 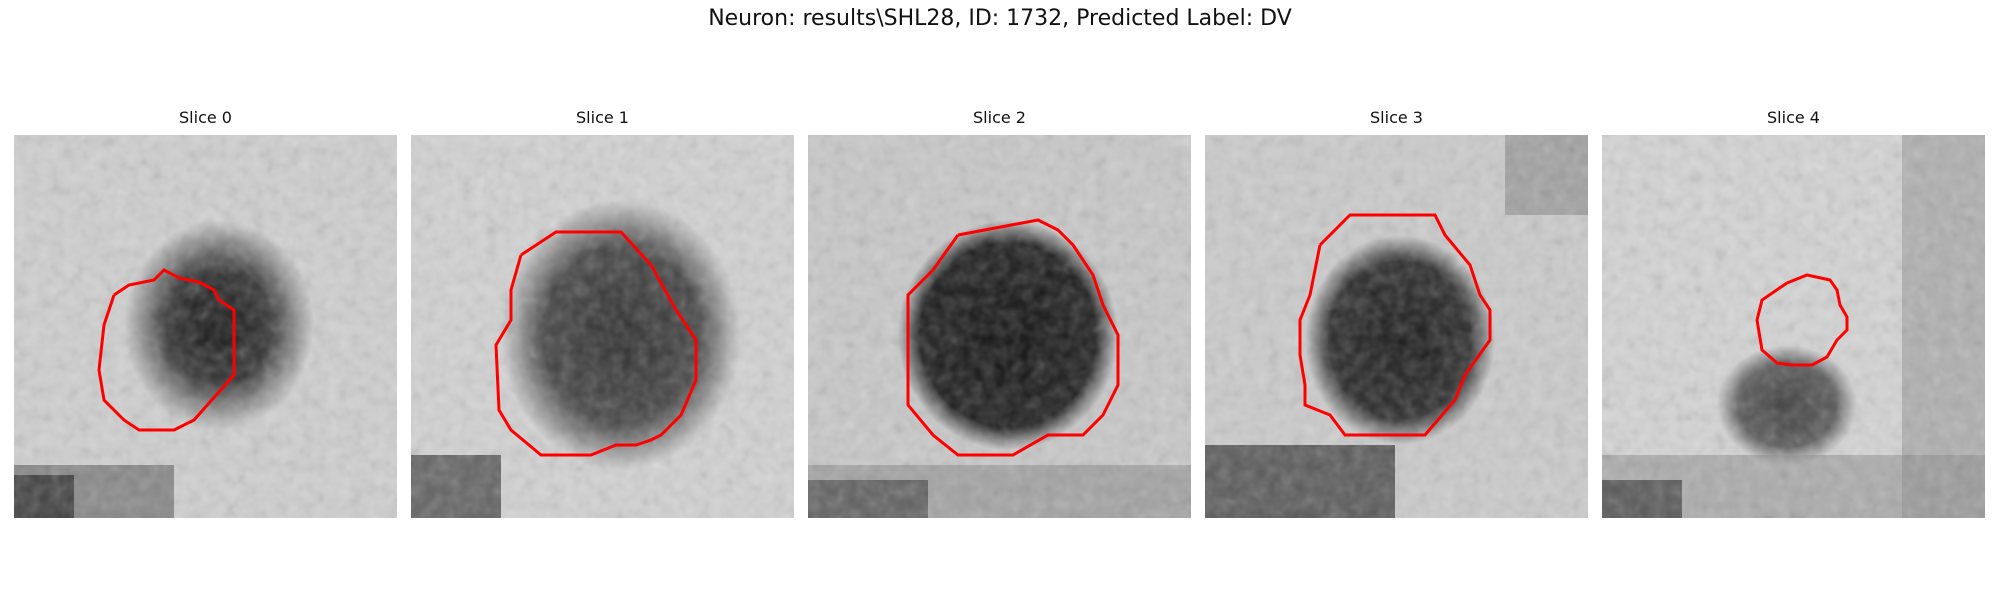 What do you see at coordinates (1396, 117) in the screenshot?
I see `slice-title: Slice 3` at bounding box center [1396, 117].